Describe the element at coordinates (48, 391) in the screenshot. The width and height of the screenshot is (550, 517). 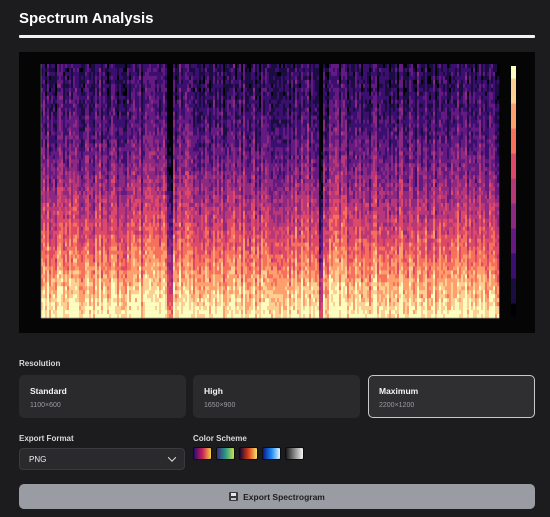
I see `resolution-option-name: Standard` at that location.